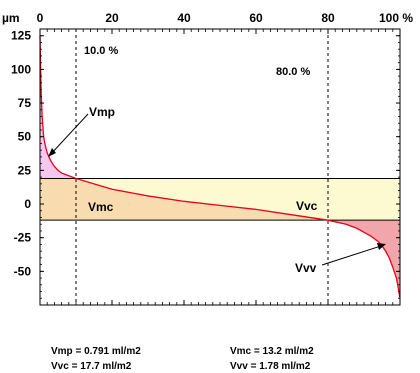 This screenshot has width=420, height=373. What do you see at coordinates (25, 137) in the screenshot?
I see `y-tick-label-3: 50` at bounding box center [25, 137].